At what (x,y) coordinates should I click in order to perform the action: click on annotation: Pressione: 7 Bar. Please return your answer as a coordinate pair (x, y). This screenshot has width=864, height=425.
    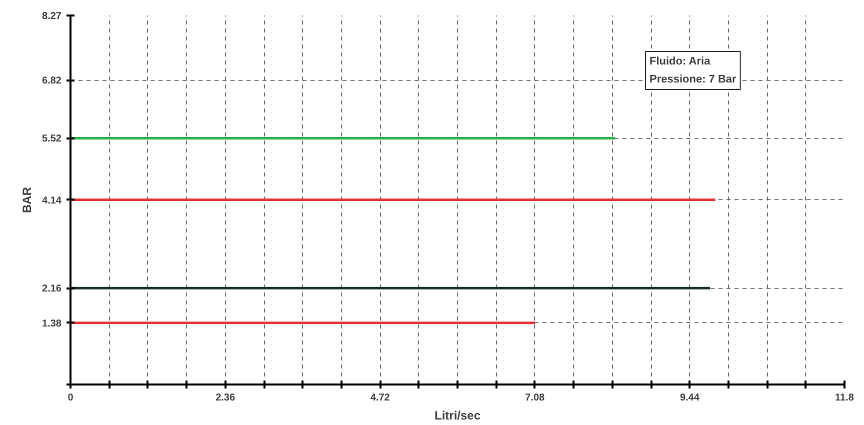
    Looking at the image, I should click on (694, 80).